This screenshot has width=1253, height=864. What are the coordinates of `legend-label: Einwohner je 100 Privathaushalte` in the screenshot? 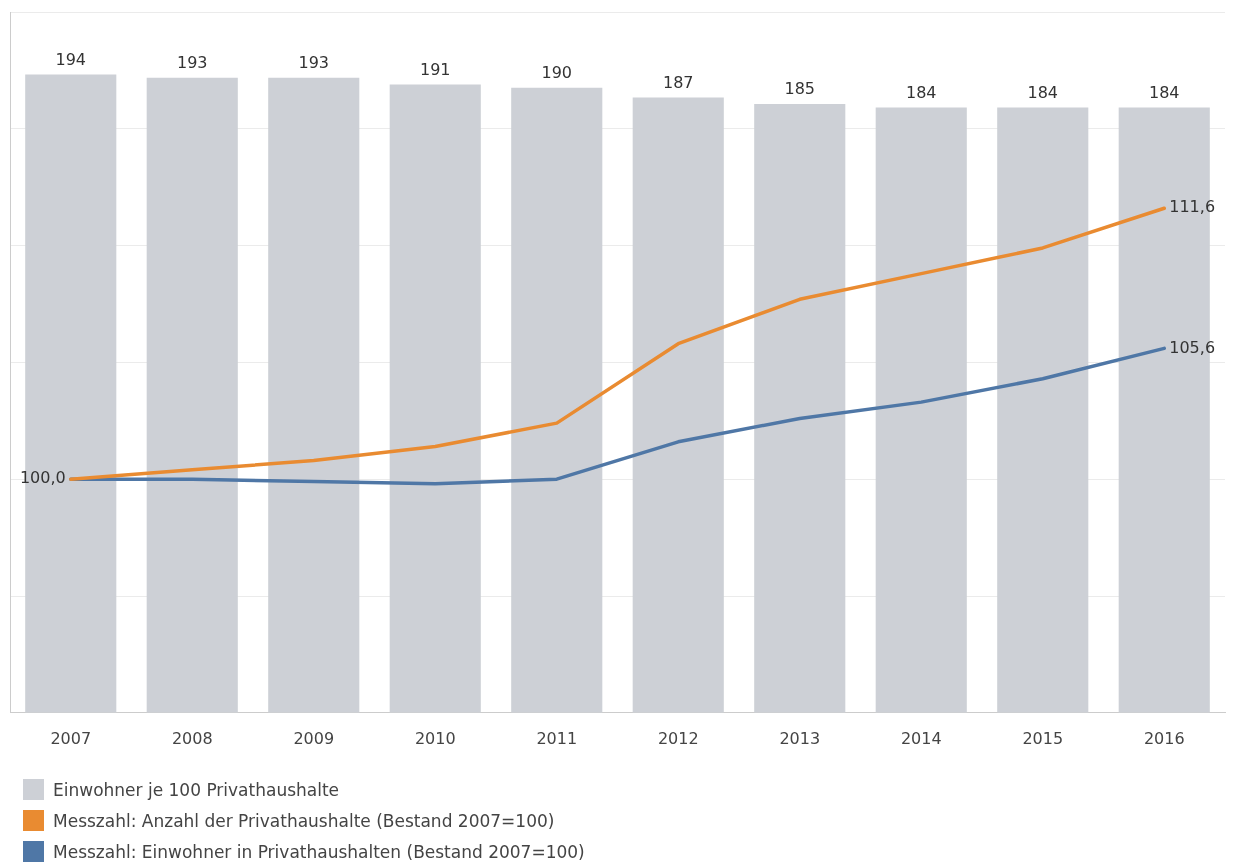 It's located at (196, 789).